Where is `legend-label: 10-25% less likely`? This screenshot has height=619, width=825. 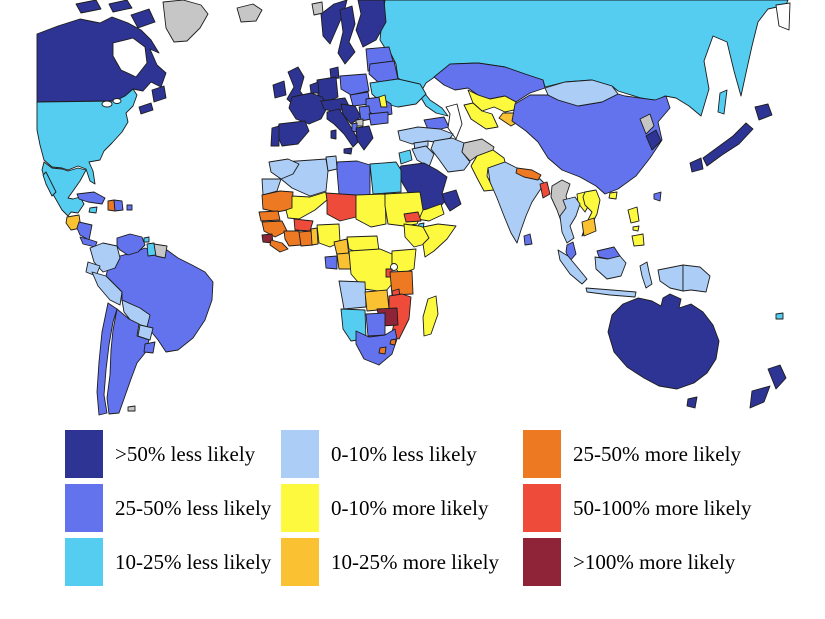 legend-label: 10-25% less likely is located at coordinates (193, 561).